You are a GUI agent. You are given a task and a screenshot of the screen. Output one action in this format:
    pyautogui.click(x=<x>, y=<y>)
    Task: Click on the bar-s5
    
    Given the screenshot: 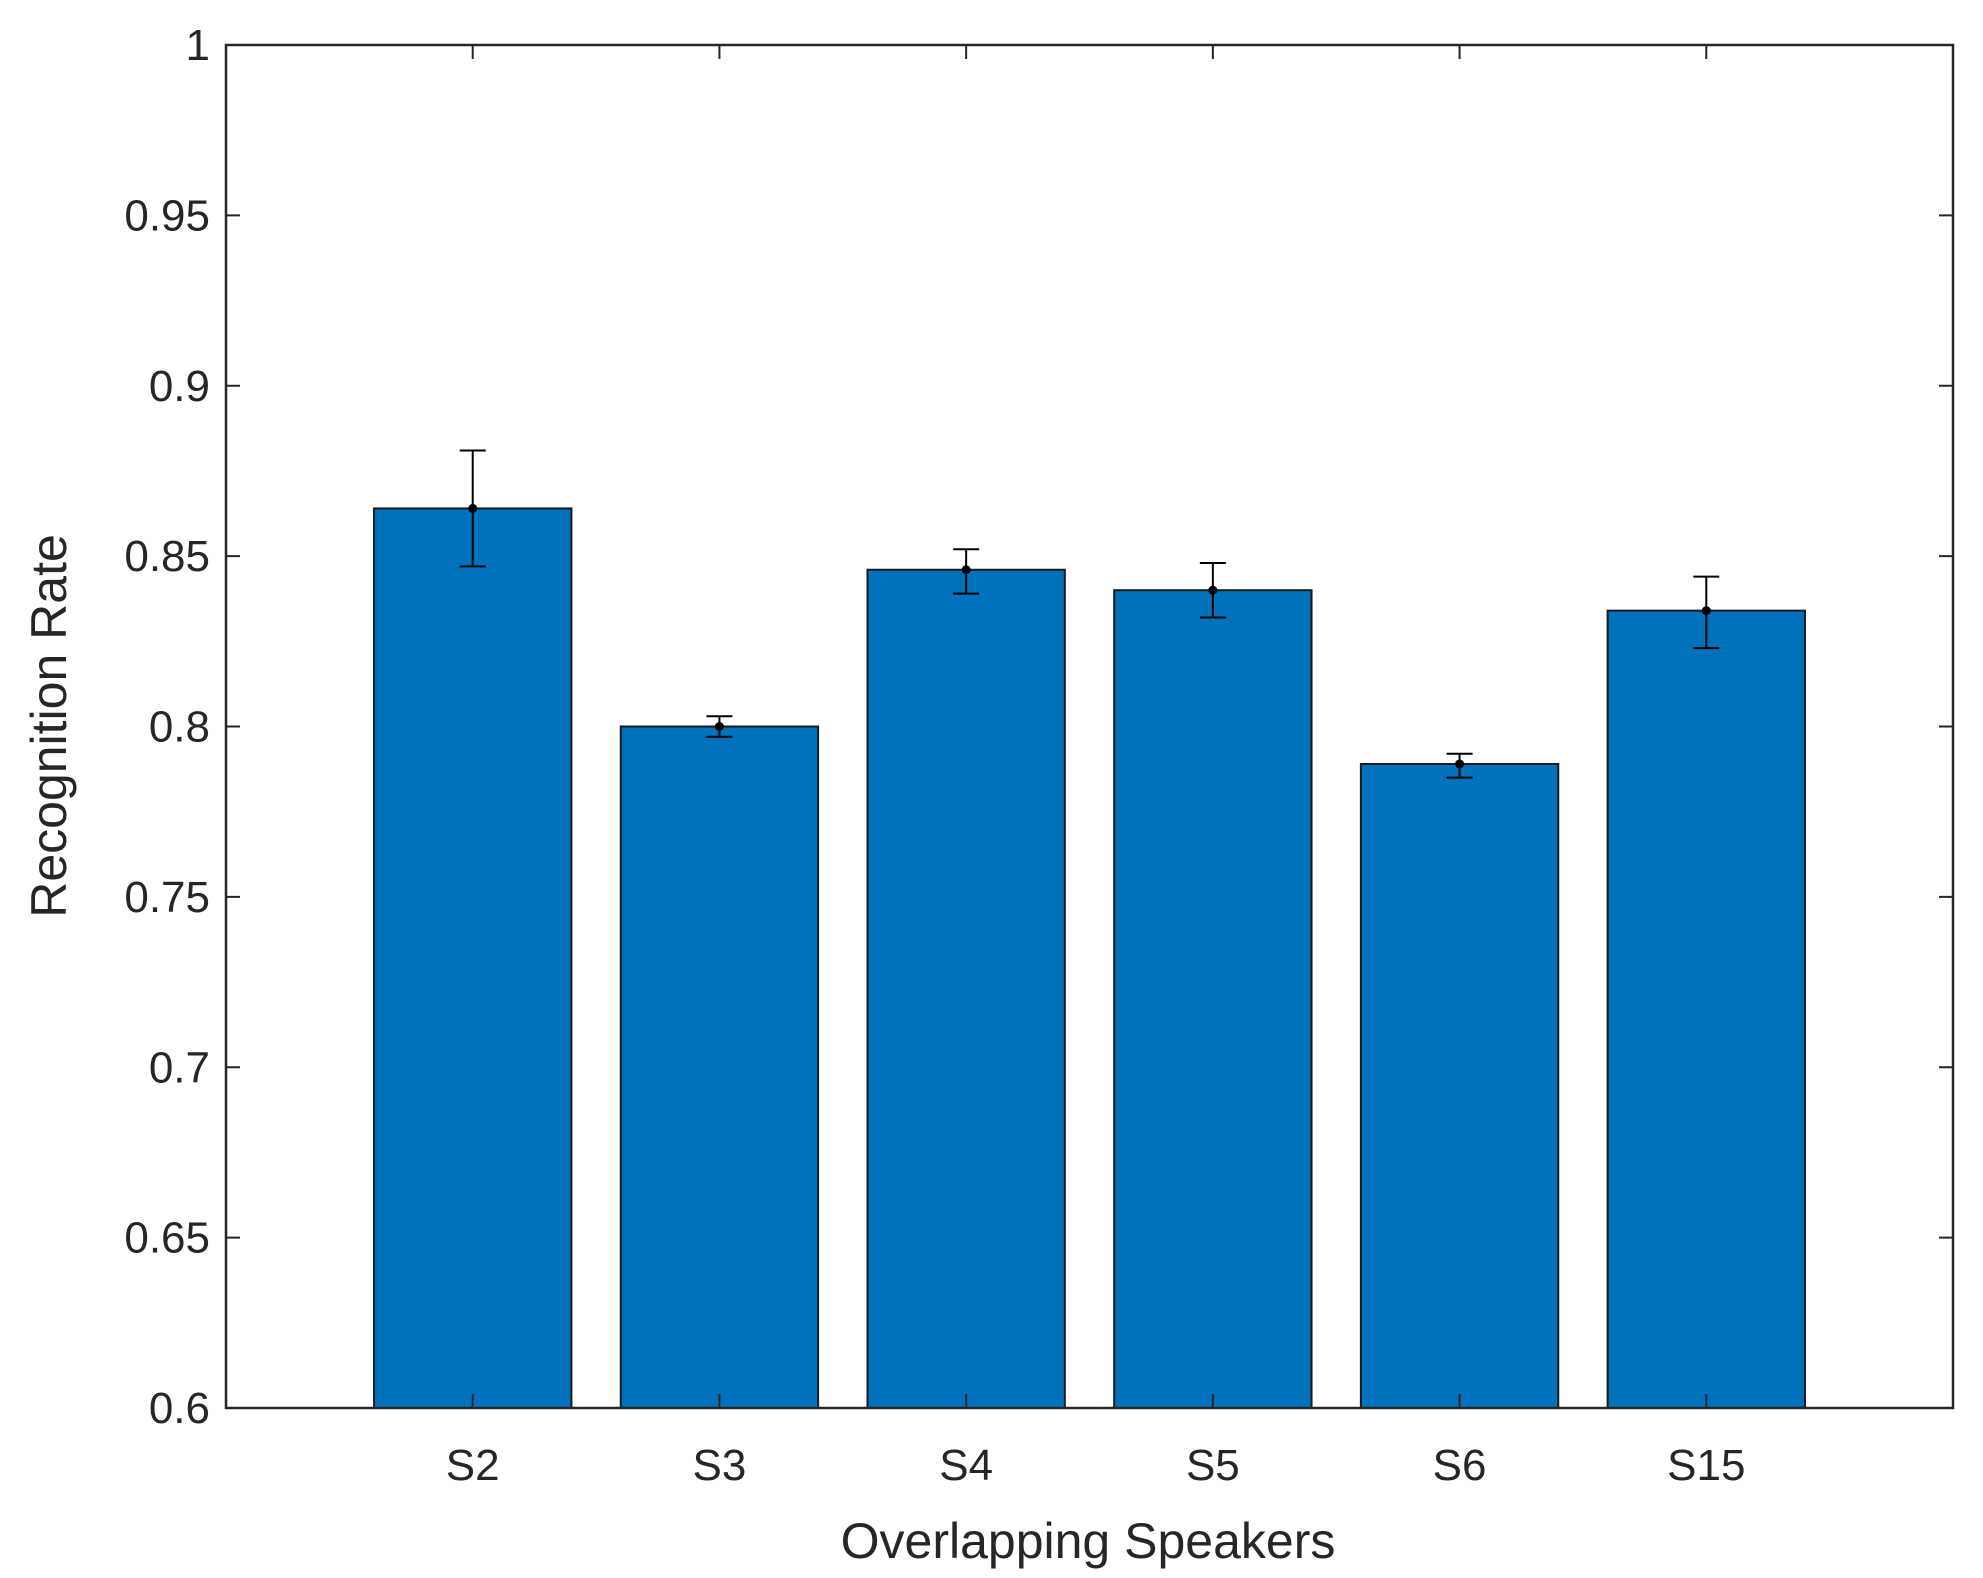 What is the action you would take?
    pyautogui.click(x=1213, y=999)
    